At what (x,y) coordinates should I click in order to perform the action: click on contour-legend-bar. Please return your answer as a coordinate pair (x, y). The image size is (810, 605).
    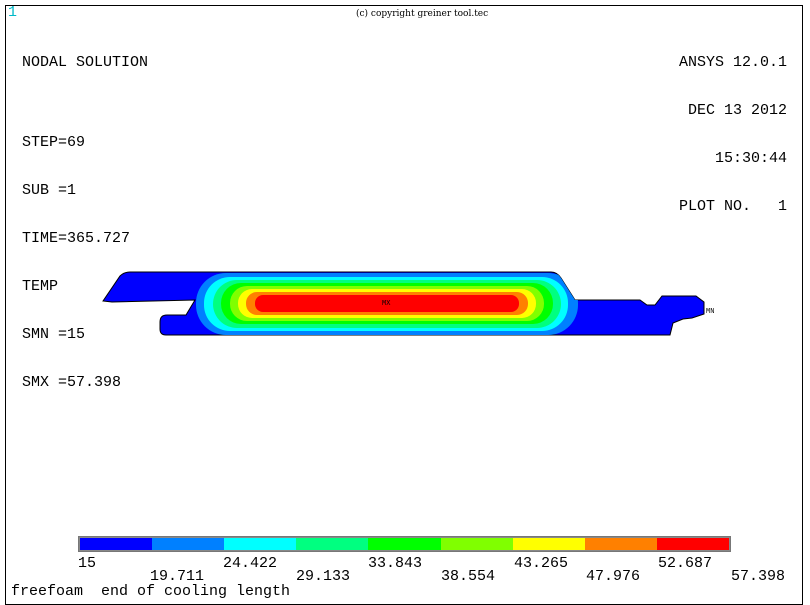
    Looking at the image, I should click on (404, 544).